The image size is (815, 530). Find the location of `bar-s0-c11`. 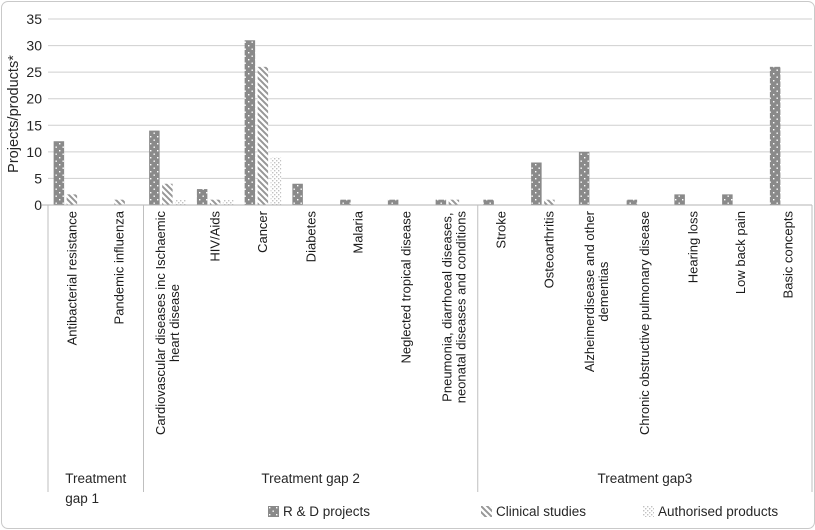

bar-s0-c11 is located at coordinates (584, 178).